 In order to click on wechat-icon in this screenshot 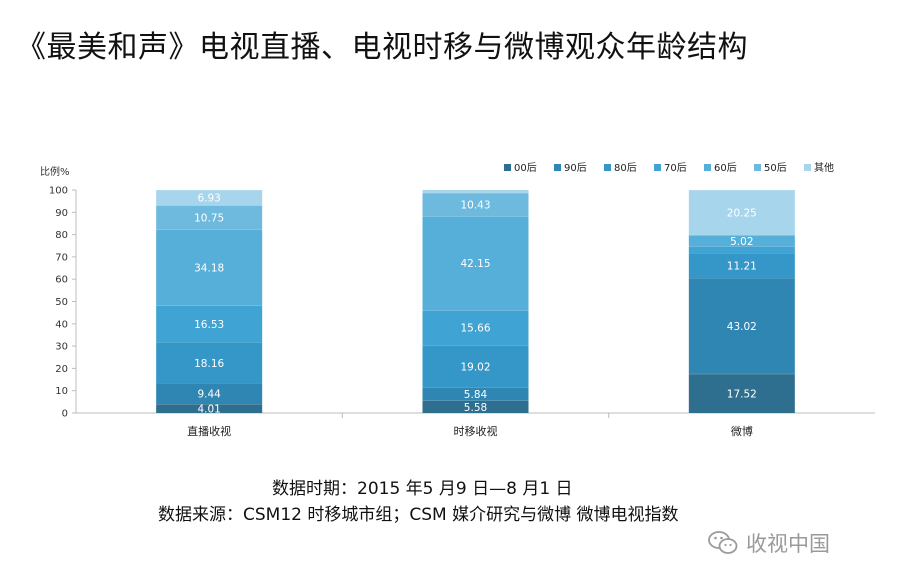, I will do `click(723, 542)`.